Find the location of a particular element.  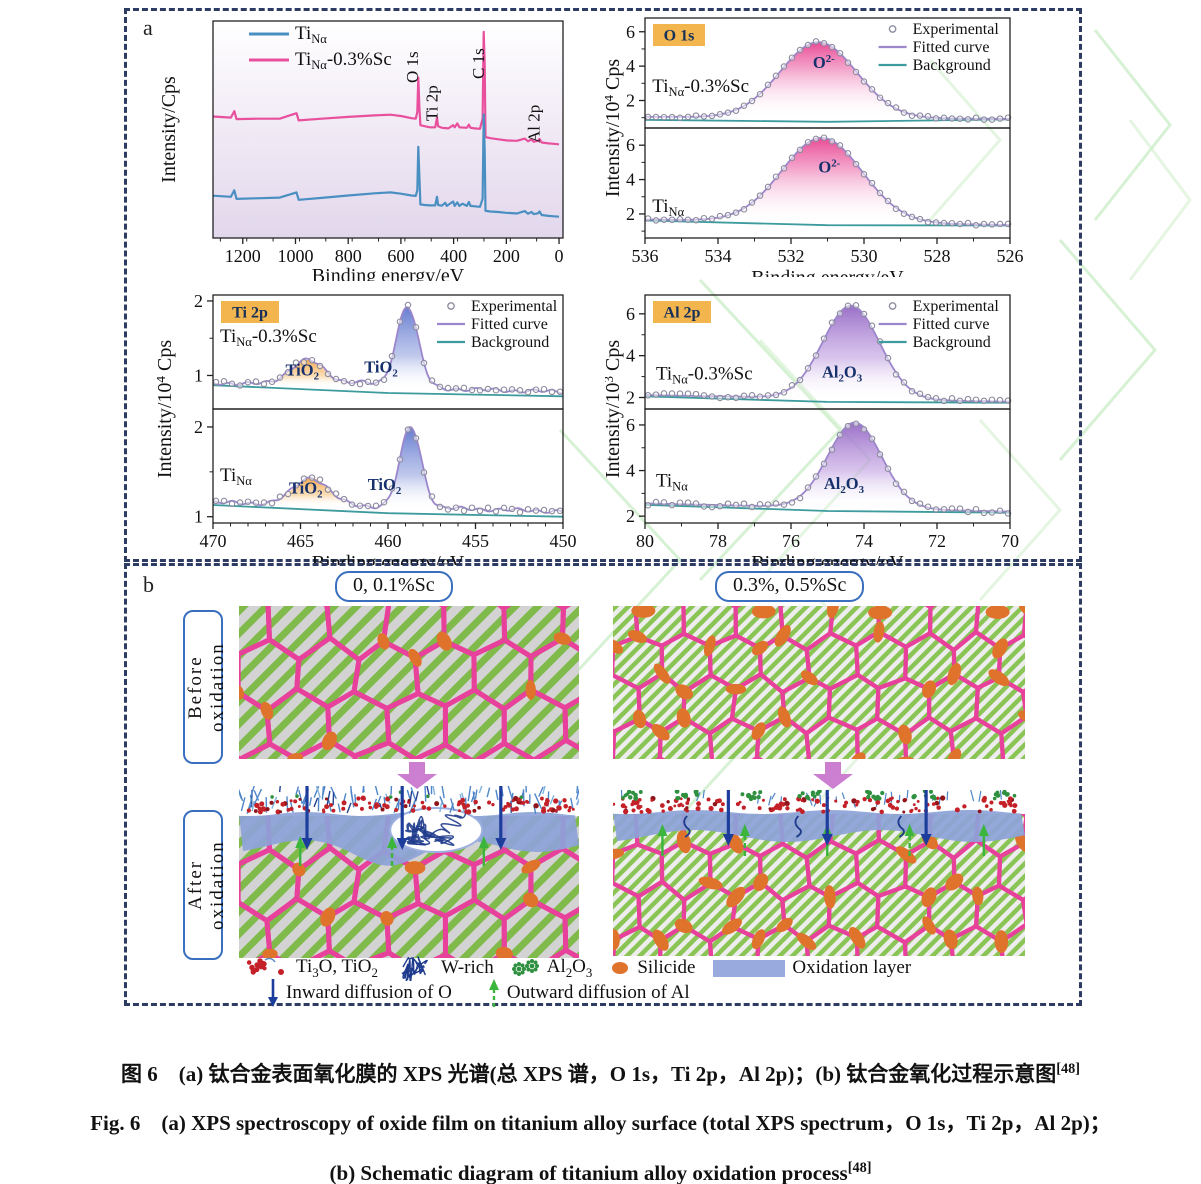

column-header-low-sc: 0, 0.1%Sc is located at coordinates (394, 586).